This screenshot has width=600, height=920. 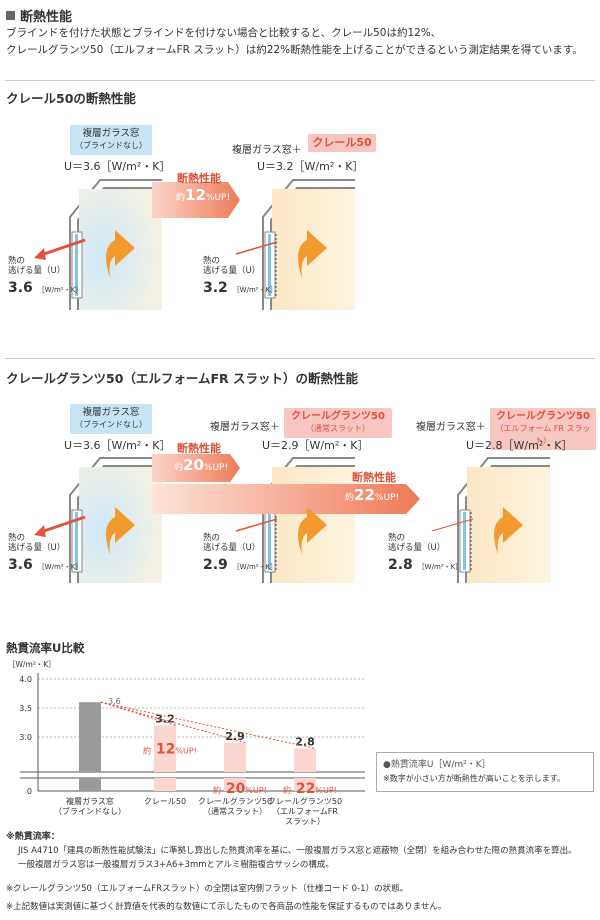 I want to click on section1-arrow-pct: 約12%UP!, so click(x=203, y=195).